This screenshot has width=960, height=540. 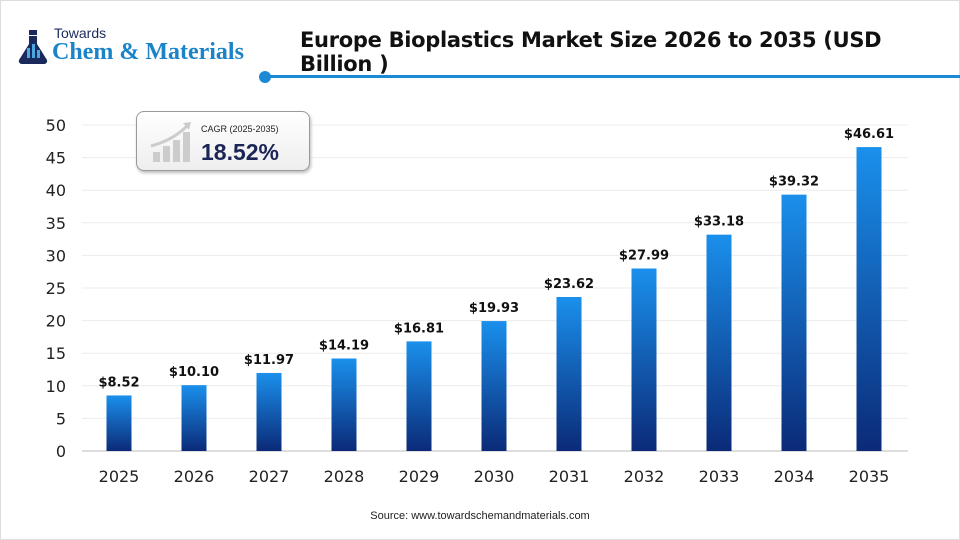 I want to click on y-tick-label: 5, so click(x=61, y=418).